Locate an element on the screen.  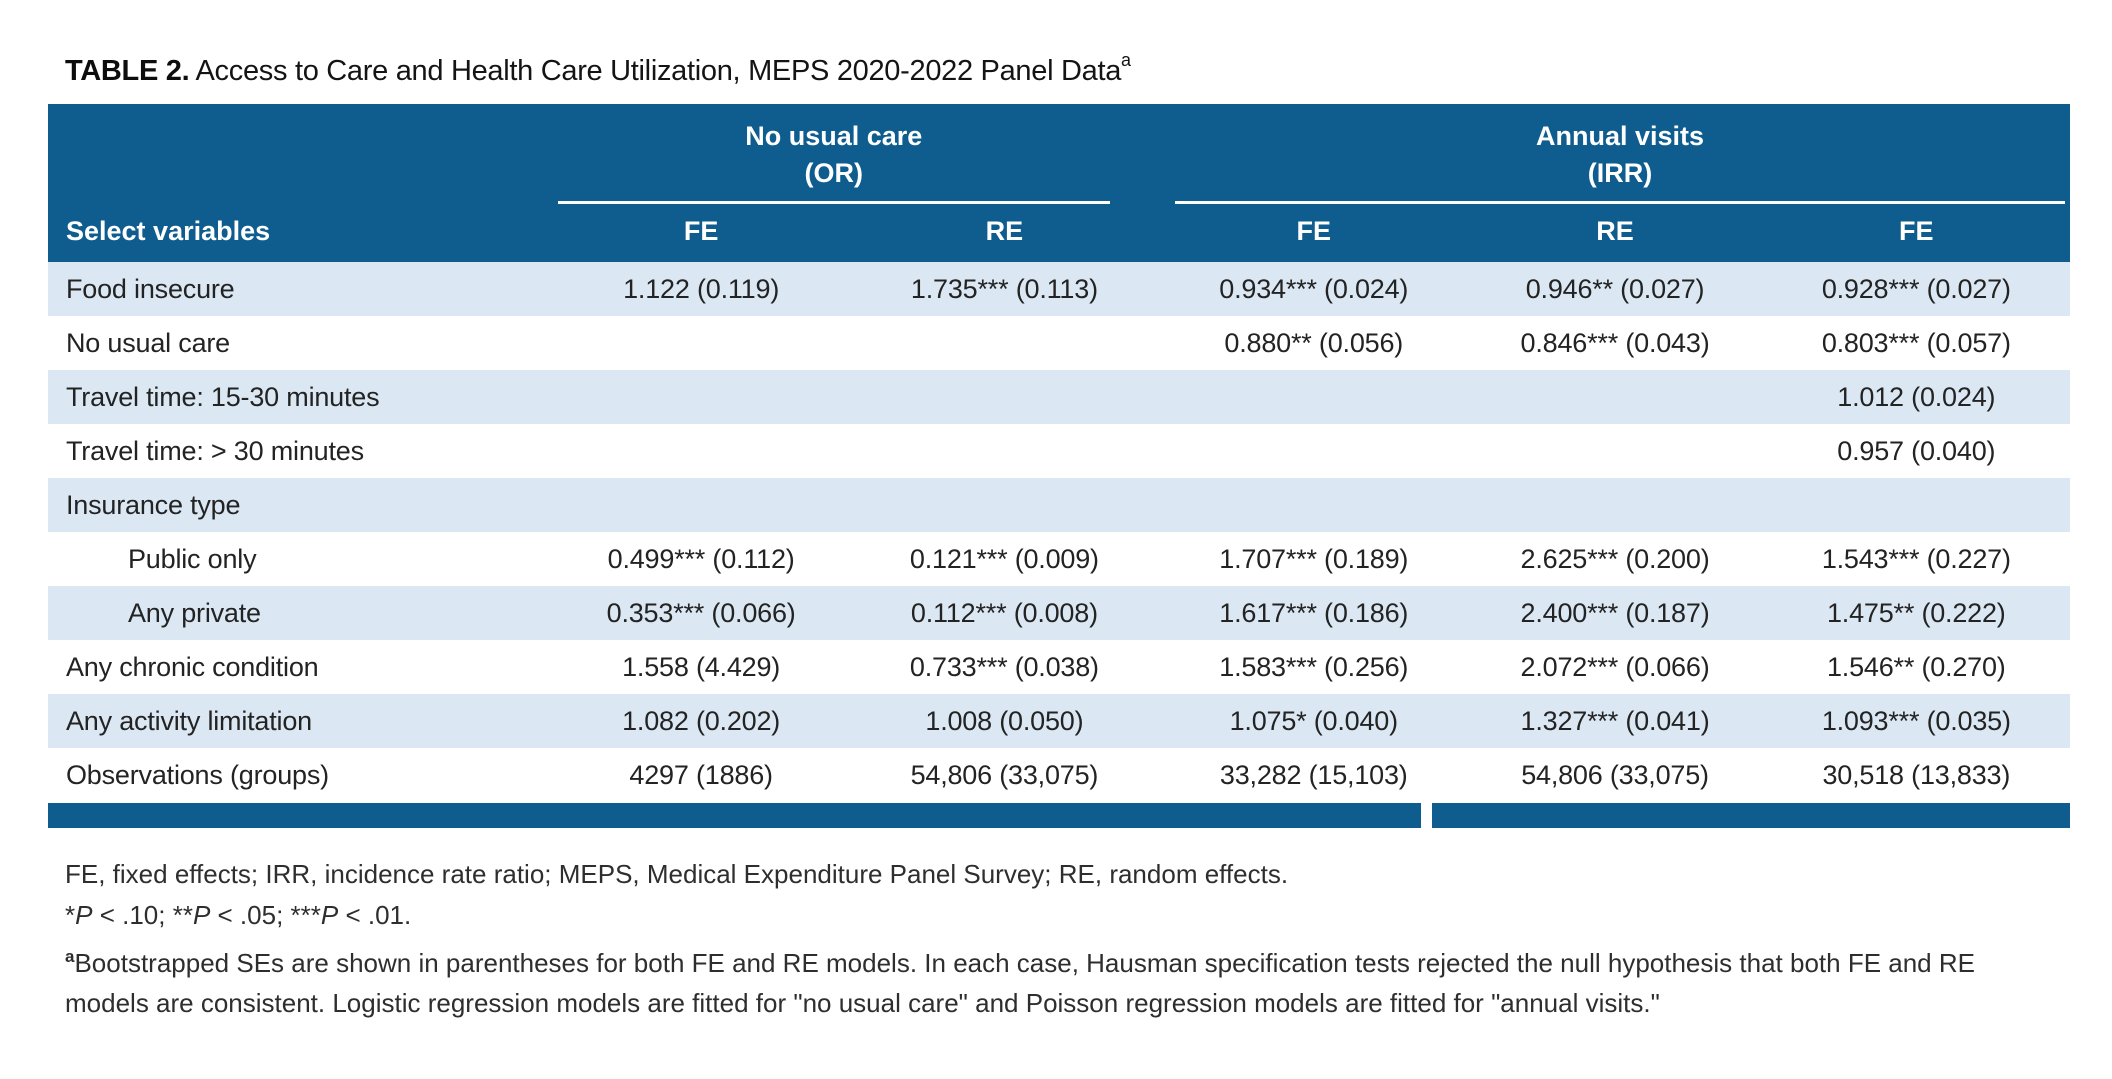
table-cell: 1.093*** (0.035) is located at coordinates (1916, 720).